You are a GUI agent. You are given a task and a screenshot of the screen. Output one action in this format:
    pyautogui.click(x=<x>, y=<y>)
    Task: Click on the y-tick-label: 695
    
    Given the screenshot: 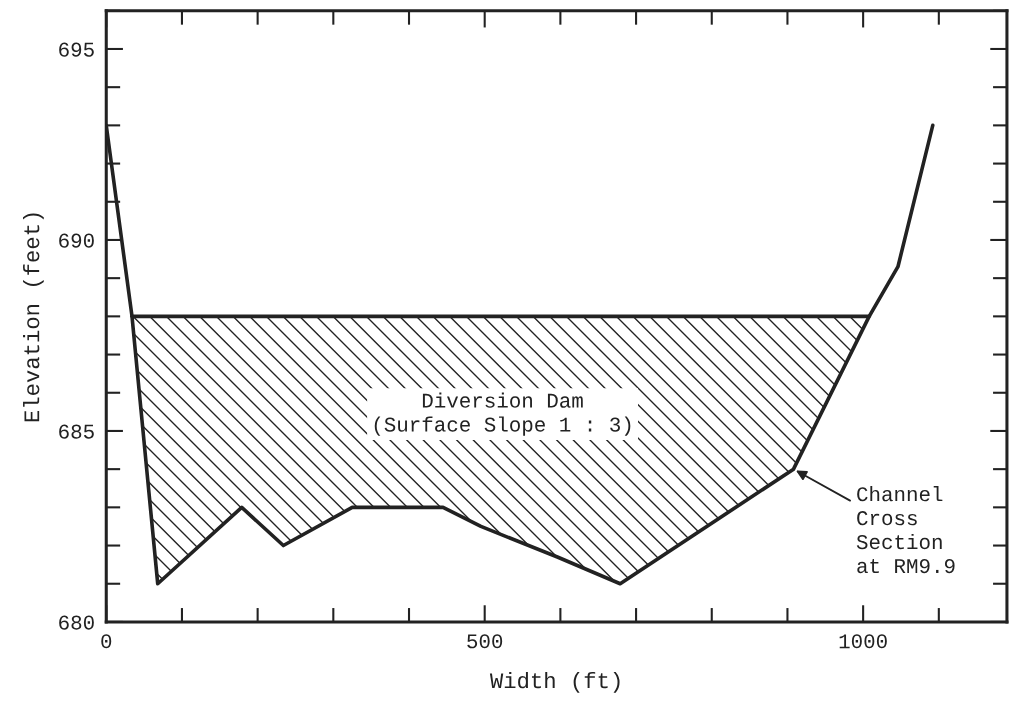 What is the action you would take?
    pyautogui.click(x=76, y=49)
    